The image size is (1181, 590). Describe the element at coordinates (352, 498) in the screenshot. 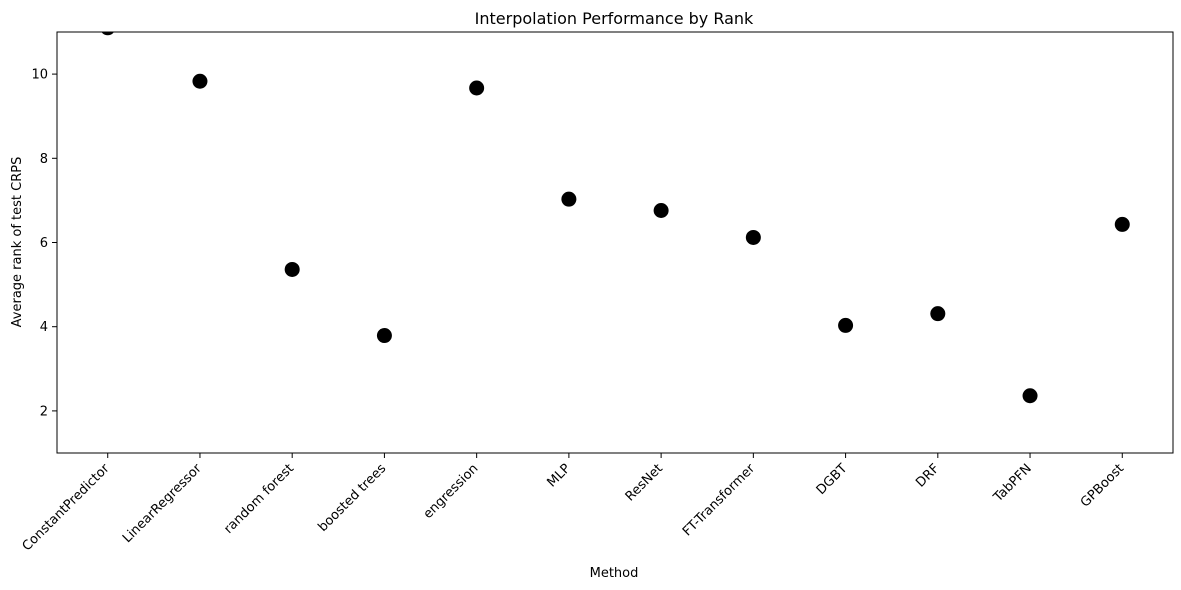

I see `x-tick-label: boosted trees` at that location.